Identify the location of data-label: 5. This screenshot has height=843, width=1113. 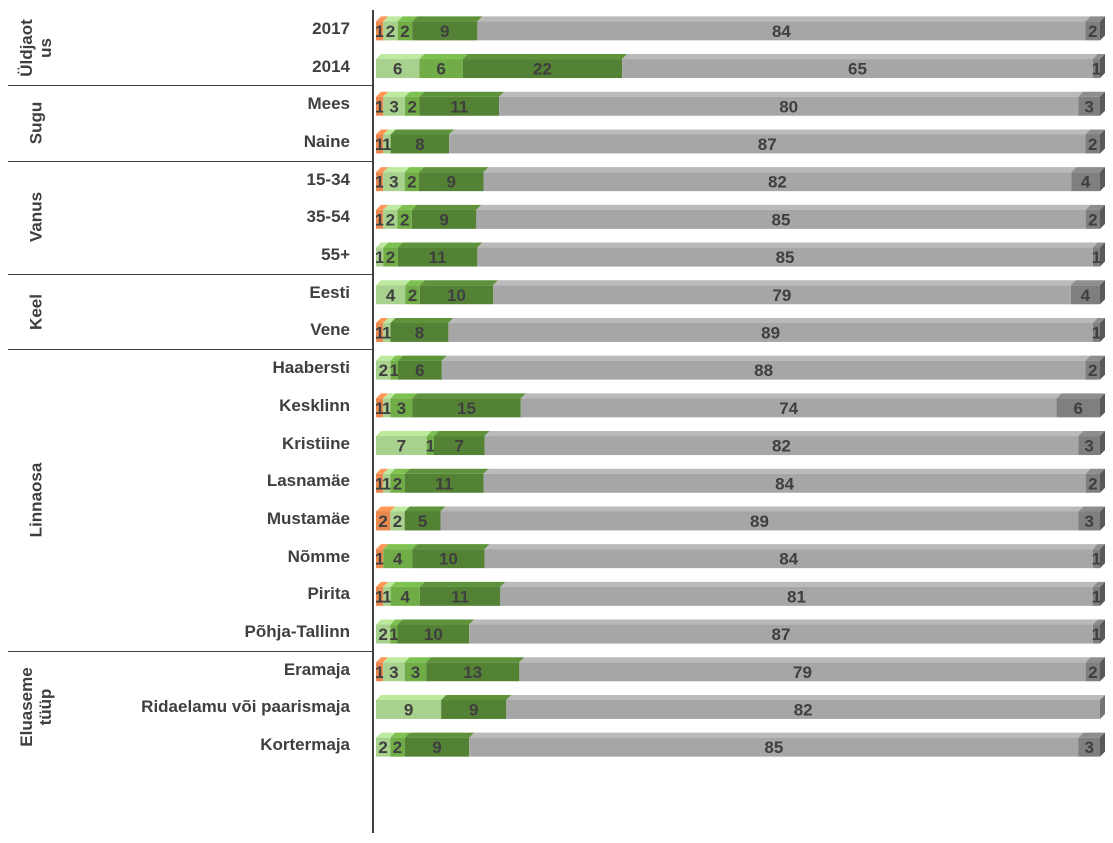
(422, 521).